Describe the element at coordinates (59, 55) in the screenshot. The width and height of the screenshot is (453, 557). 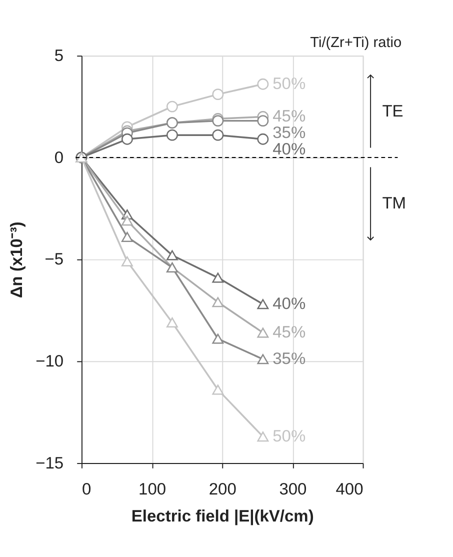
I see `y-tick-label: 5` at that location.